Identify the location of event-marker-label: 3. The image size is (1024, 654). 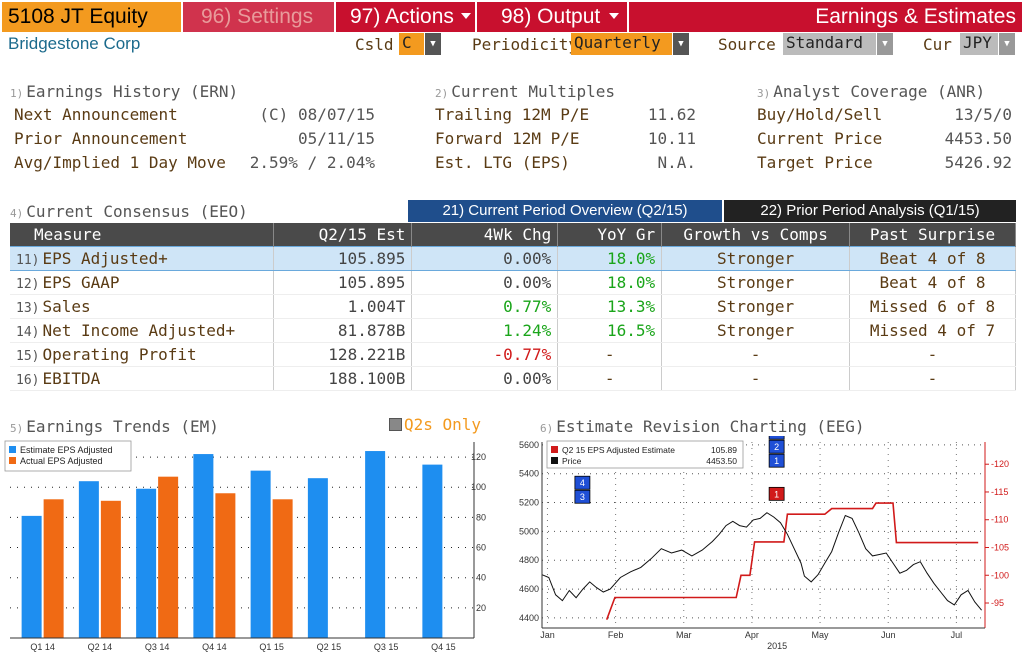
(582, 497).